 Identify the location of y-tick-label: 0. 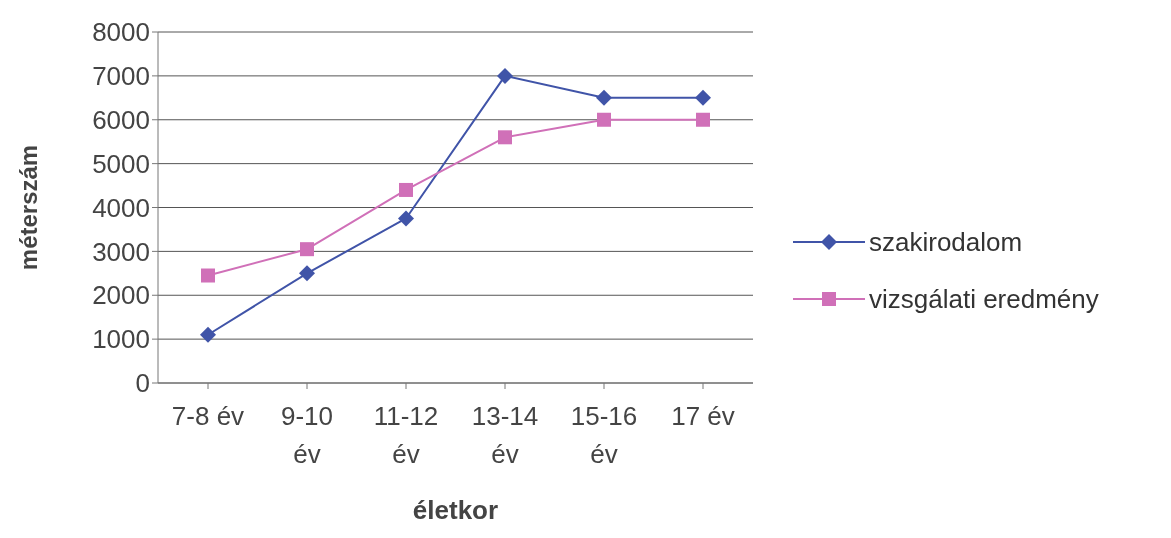
(142, 383).